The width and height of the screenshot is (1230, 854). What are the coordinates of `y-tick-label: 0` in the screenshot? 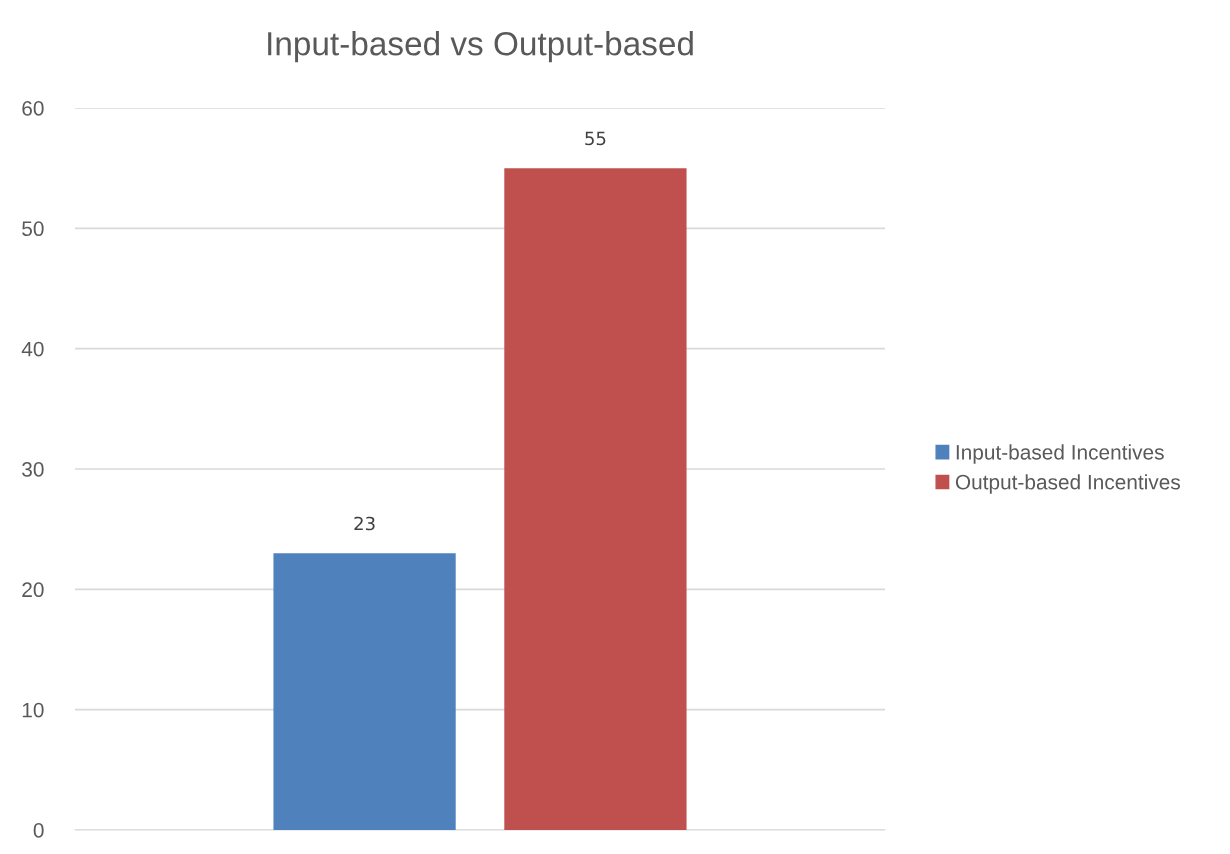 It's located at (38, 830).